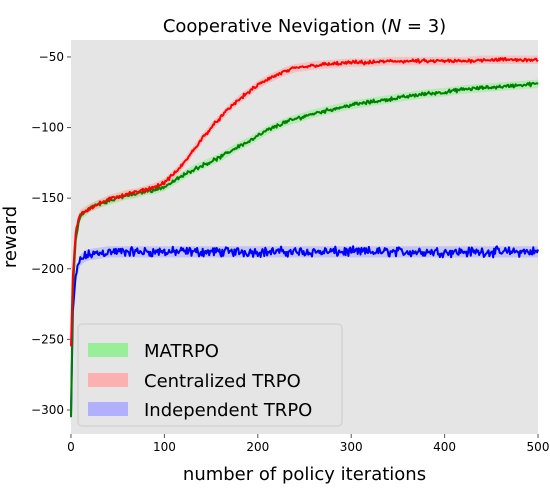  I want to click on chart-title-prefix: Cooperative Nevigation (, so click(275, 26).